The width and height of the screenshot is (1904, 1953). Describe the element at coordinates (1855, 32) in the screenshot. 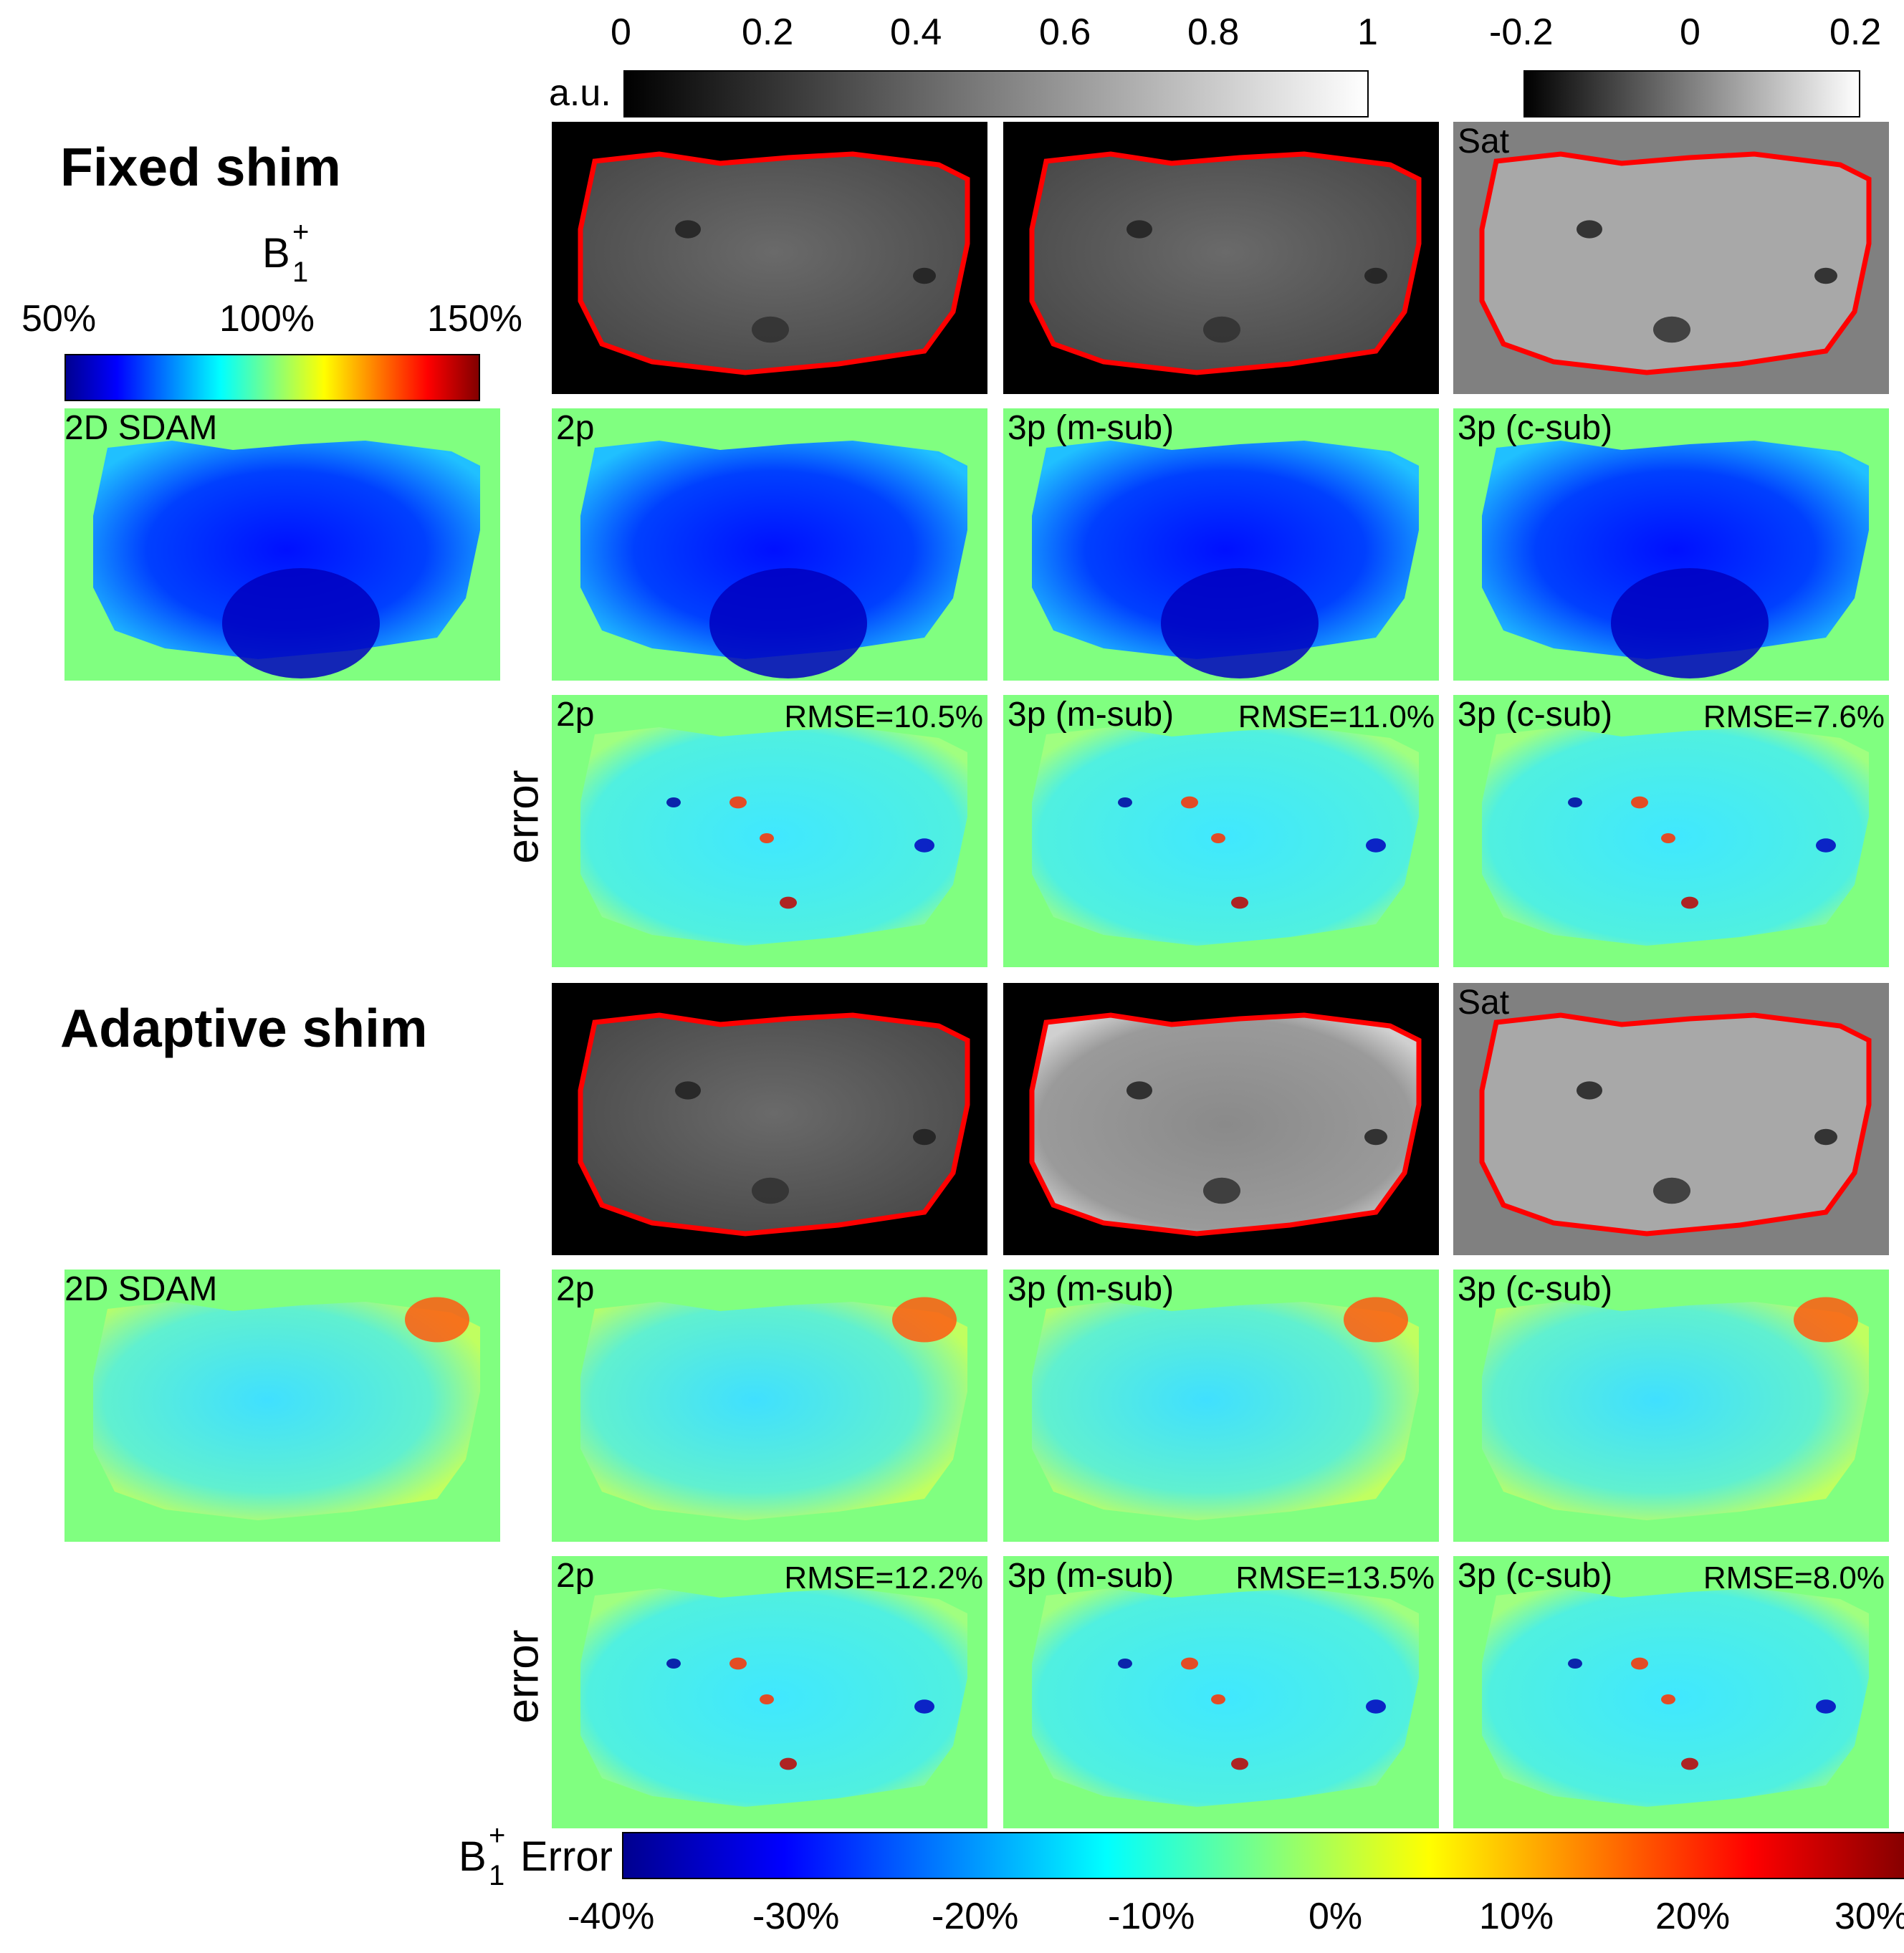

I see `sat-tick: 0.2` at that location.